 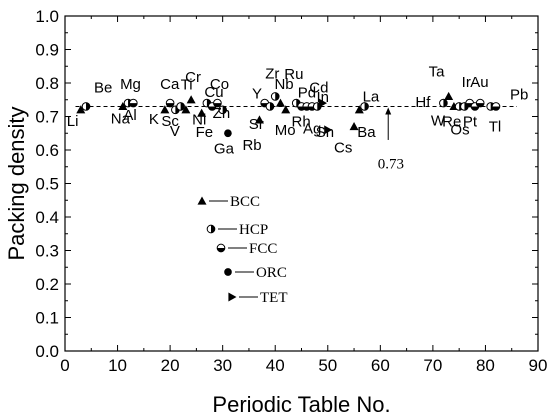 I want to click on point-label-cu: Cu, so click(x=213, y=92).